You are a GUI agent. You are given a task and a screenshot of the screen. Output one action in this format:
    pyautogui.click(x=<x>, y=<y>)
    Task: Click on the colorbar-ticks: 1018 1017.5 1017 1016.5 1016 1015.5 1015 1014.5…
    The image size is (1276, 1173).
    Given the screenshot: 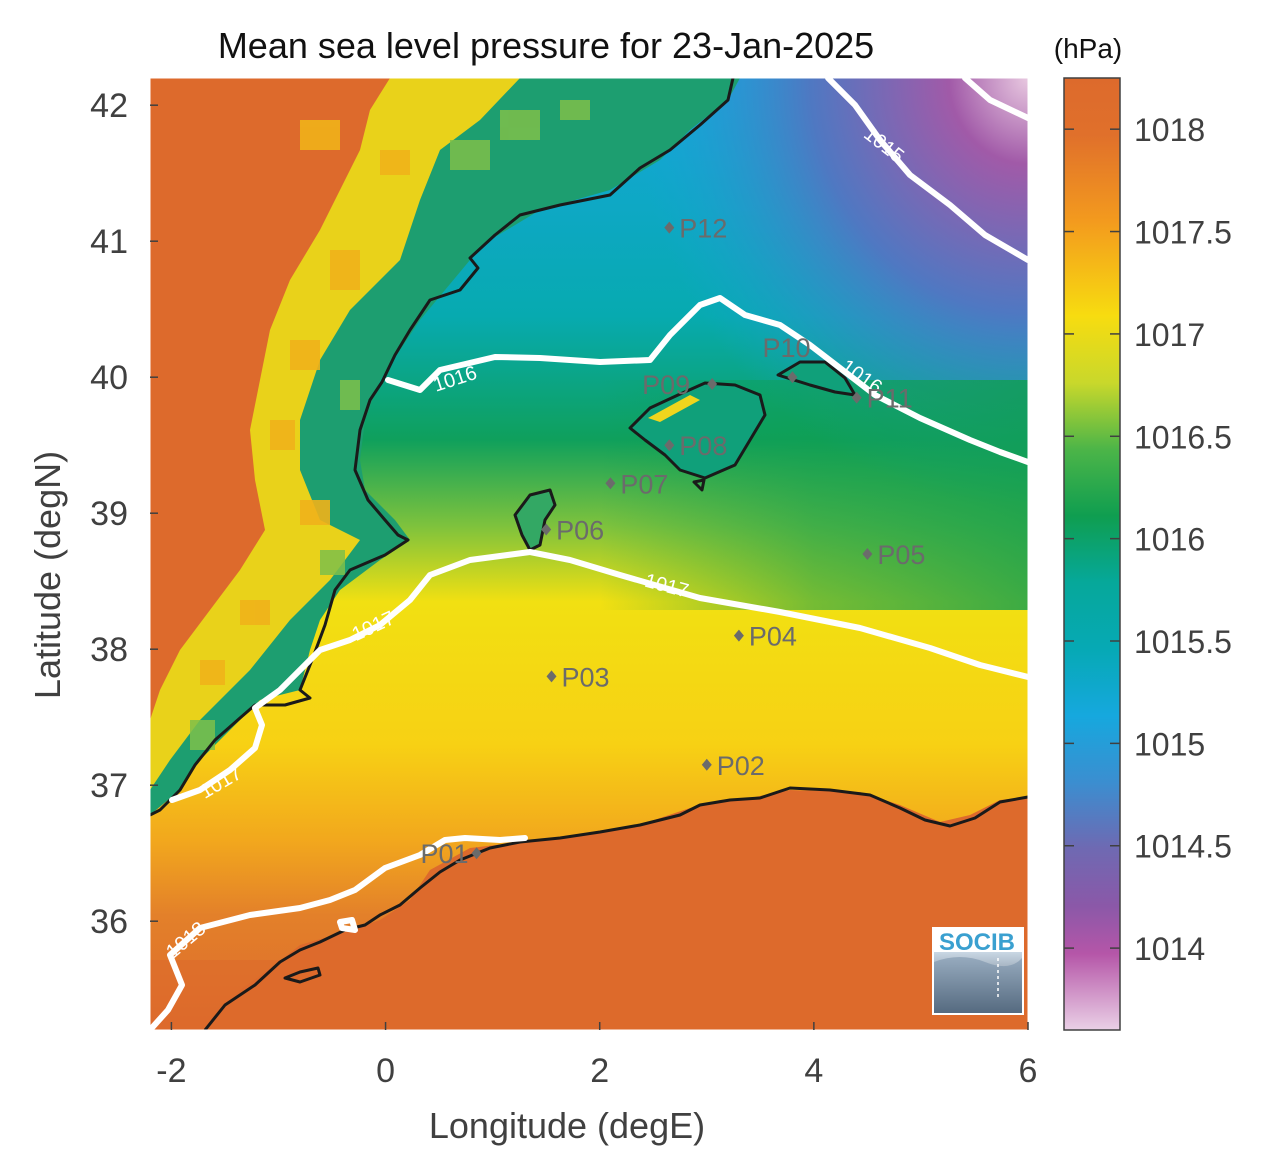 What is the action you would take?
    pyautogui.click(x=1148, y=539)
    